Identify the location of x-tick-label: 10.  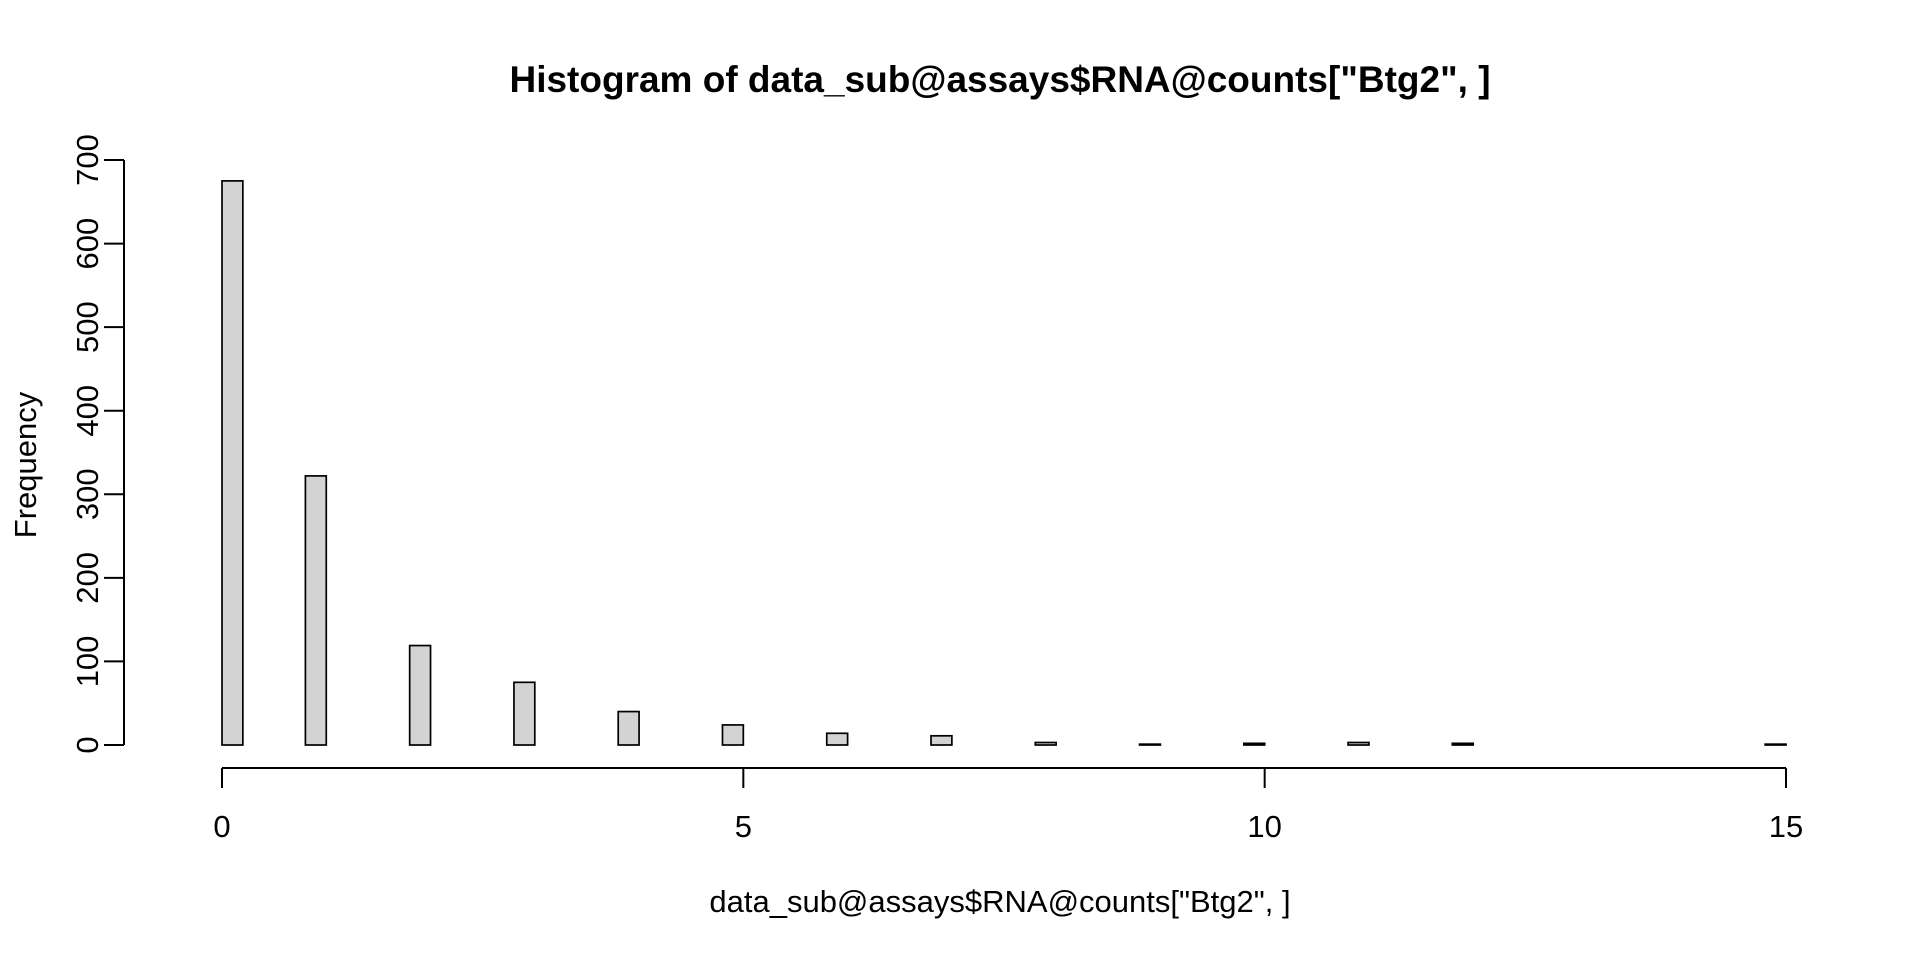
(1264, 826).